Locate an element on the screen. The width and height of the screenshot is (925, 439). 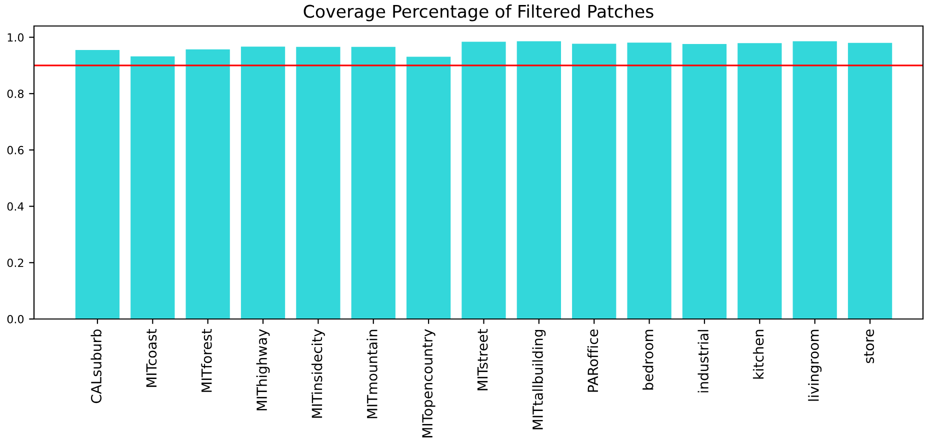
x-tick-label: MIThighway is located at coordinates (263, 369).